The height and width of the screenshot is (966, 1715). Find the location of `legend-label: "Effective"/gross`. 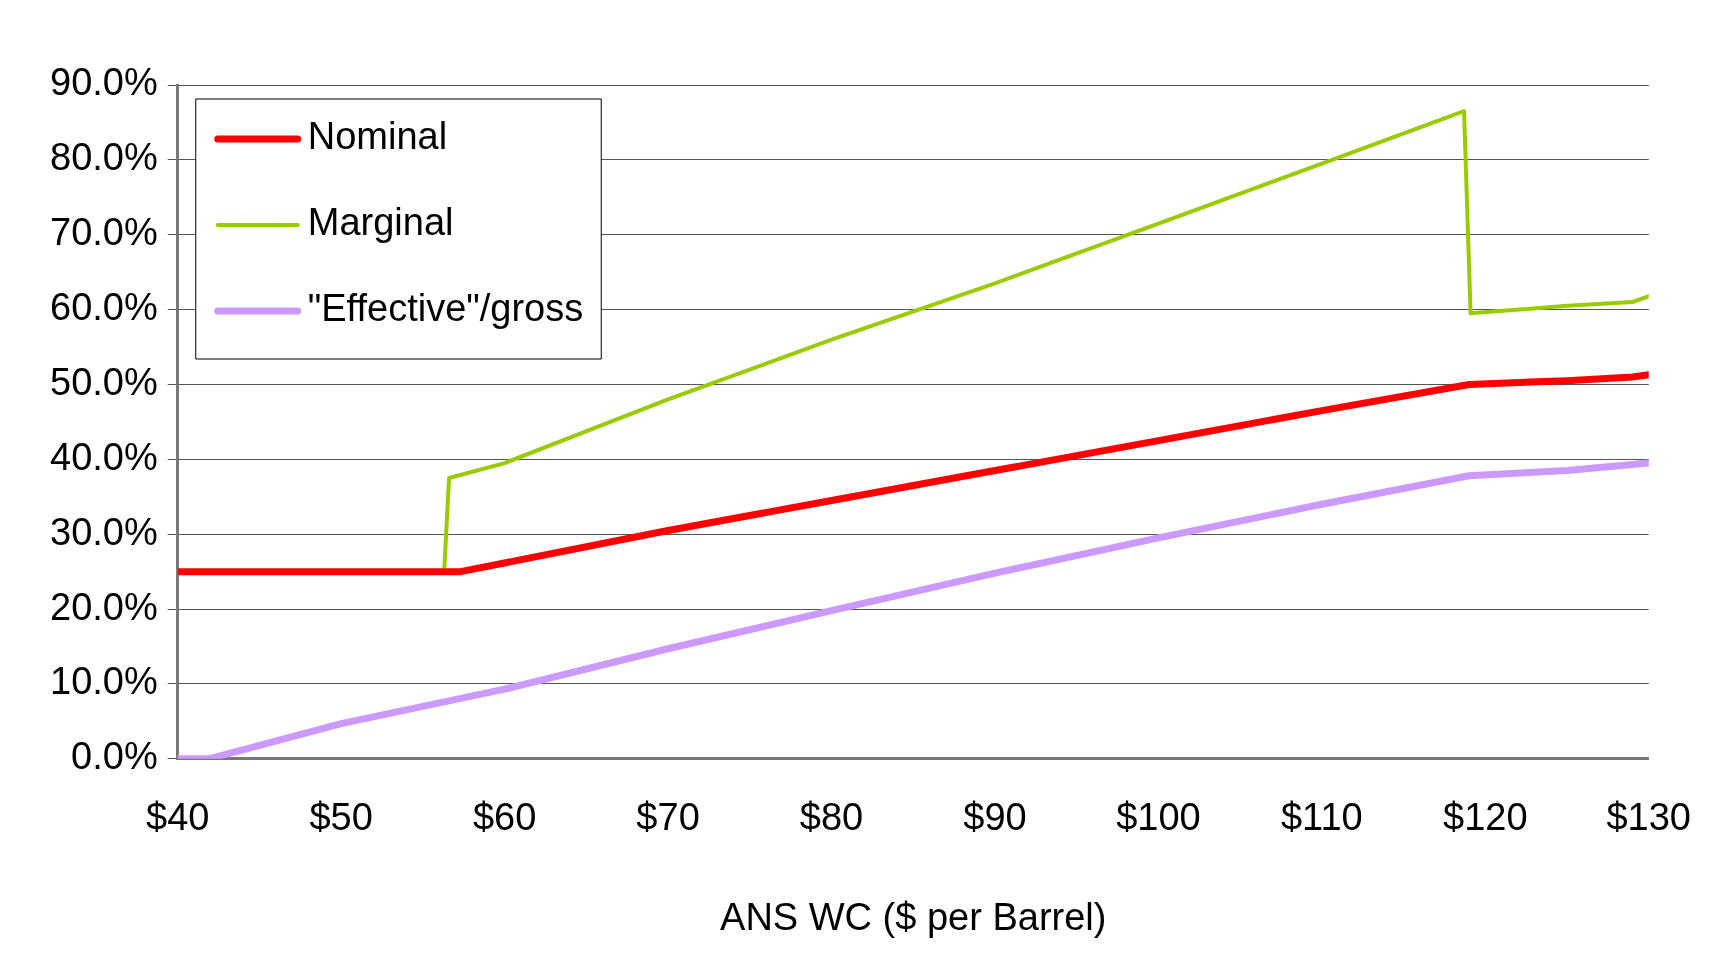

legend-label: "Effective"/gross is located at coordinates (445, 308).